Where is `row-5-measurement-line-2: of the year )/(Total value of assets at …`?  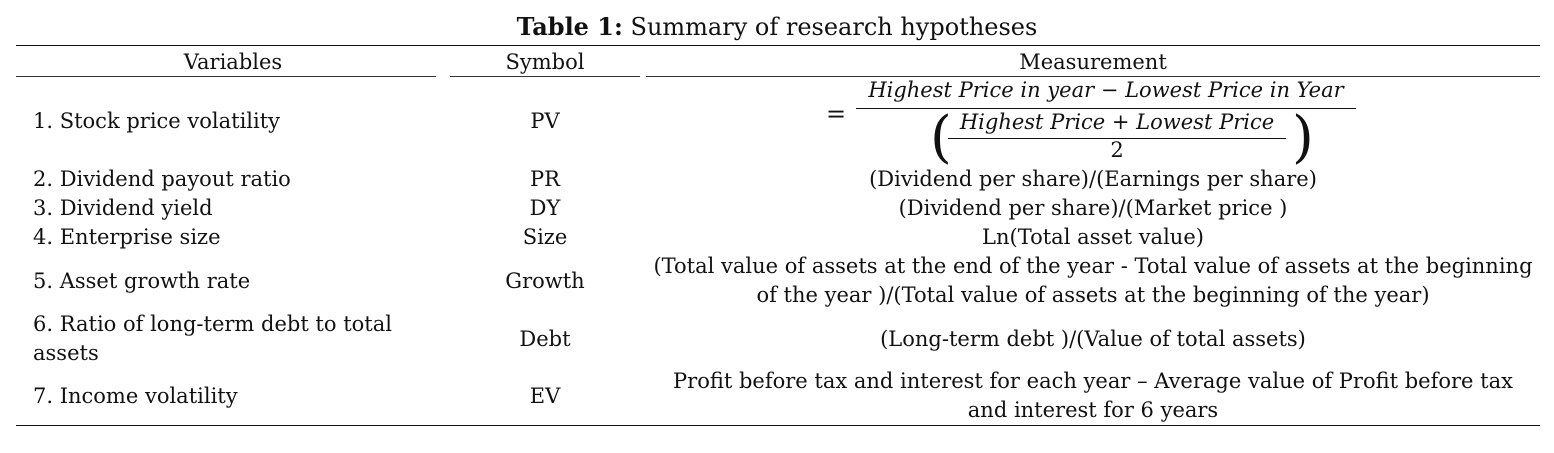 row-5-measurement-line-2: of the year )/(Total value of assets at … is located at coordinates (1093, 295).